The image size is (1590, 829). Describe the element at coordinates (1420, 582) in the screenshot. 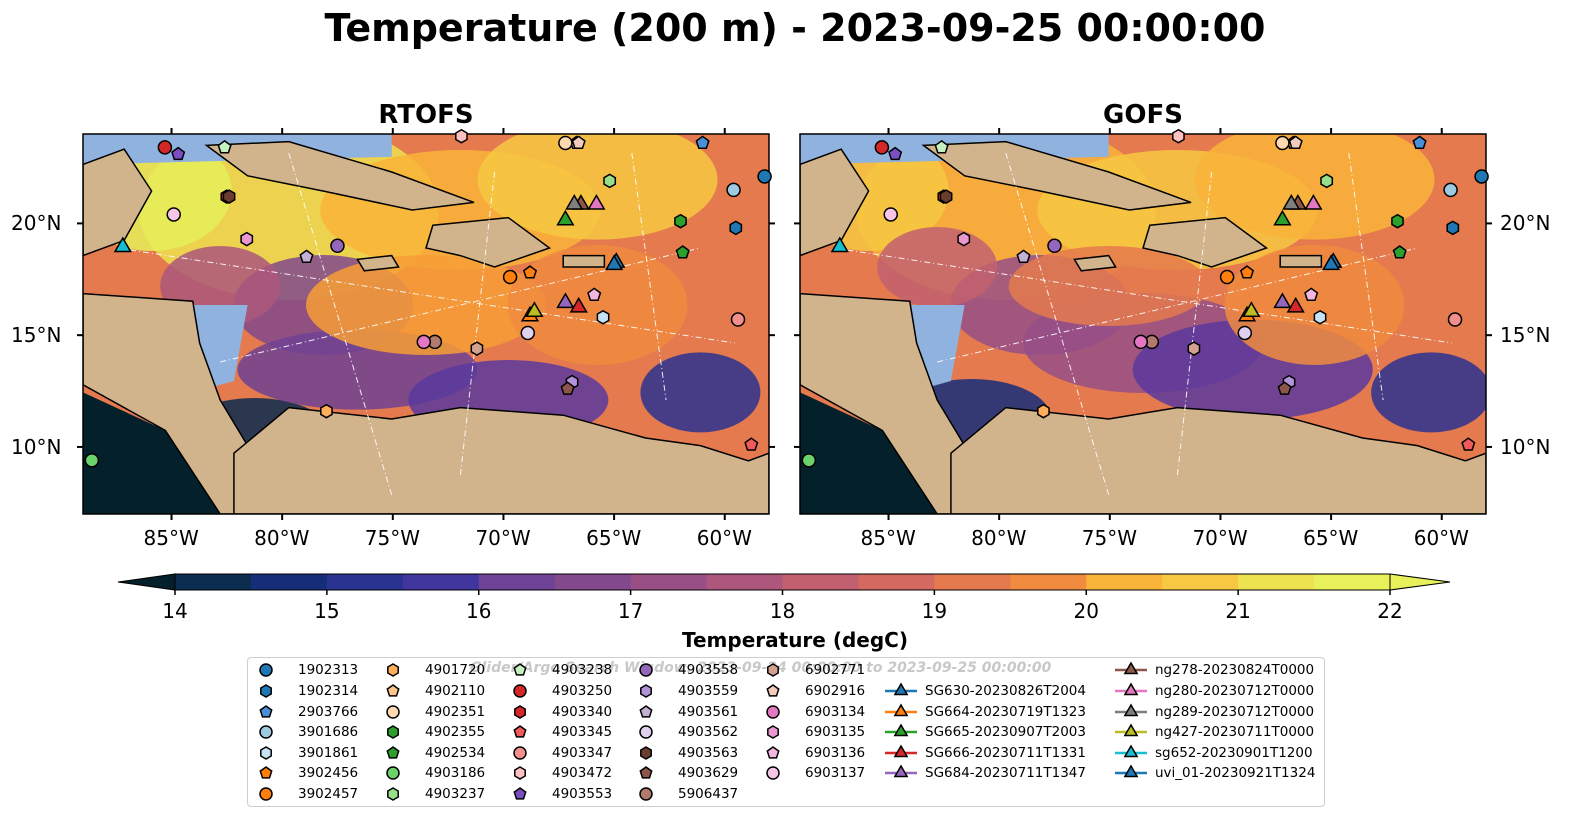

I see `colorbar-extend-max` at that location.